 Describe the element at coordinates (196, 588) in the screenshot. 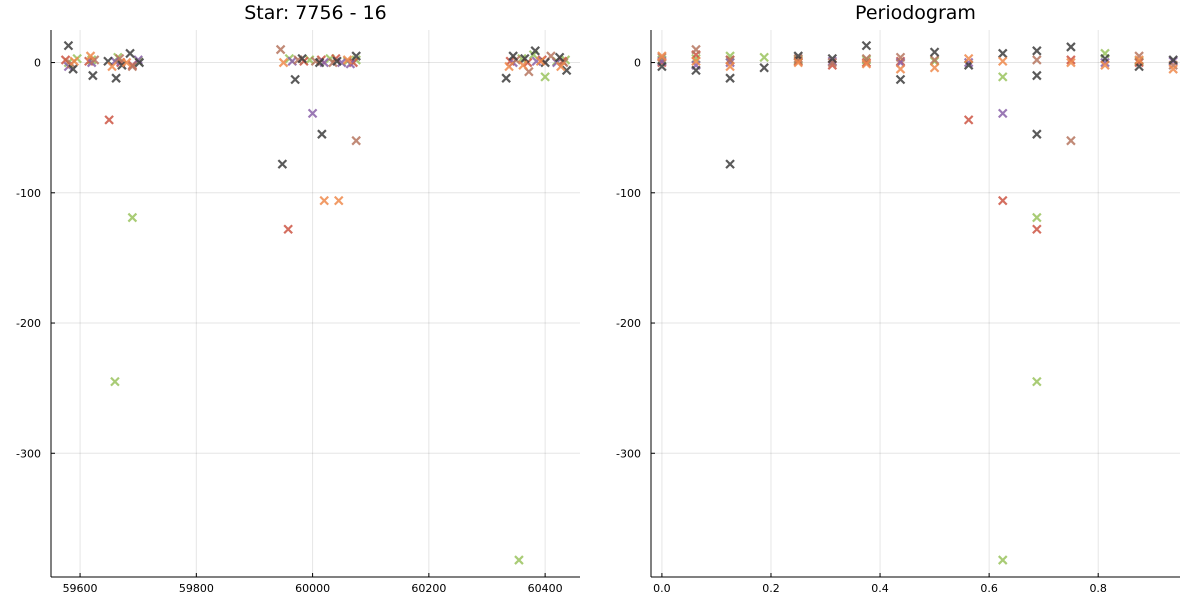

I see `x-tick-label: 59800` at that location.